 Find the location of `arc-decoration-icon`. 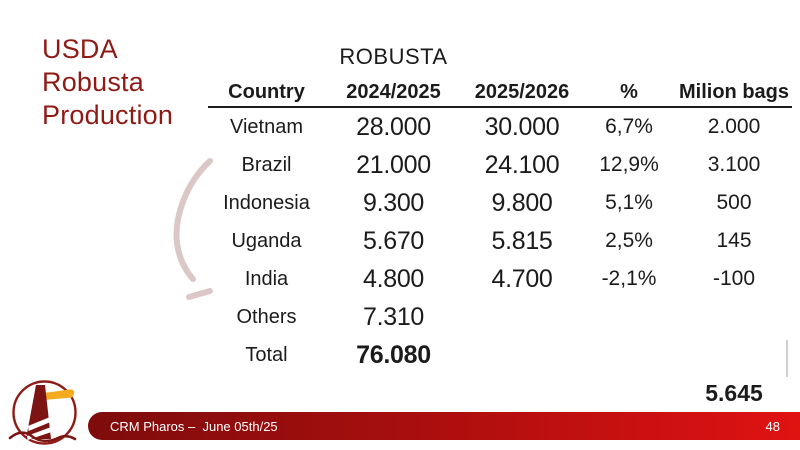

arc-decoration-icon is located at coordinates (193, 229).